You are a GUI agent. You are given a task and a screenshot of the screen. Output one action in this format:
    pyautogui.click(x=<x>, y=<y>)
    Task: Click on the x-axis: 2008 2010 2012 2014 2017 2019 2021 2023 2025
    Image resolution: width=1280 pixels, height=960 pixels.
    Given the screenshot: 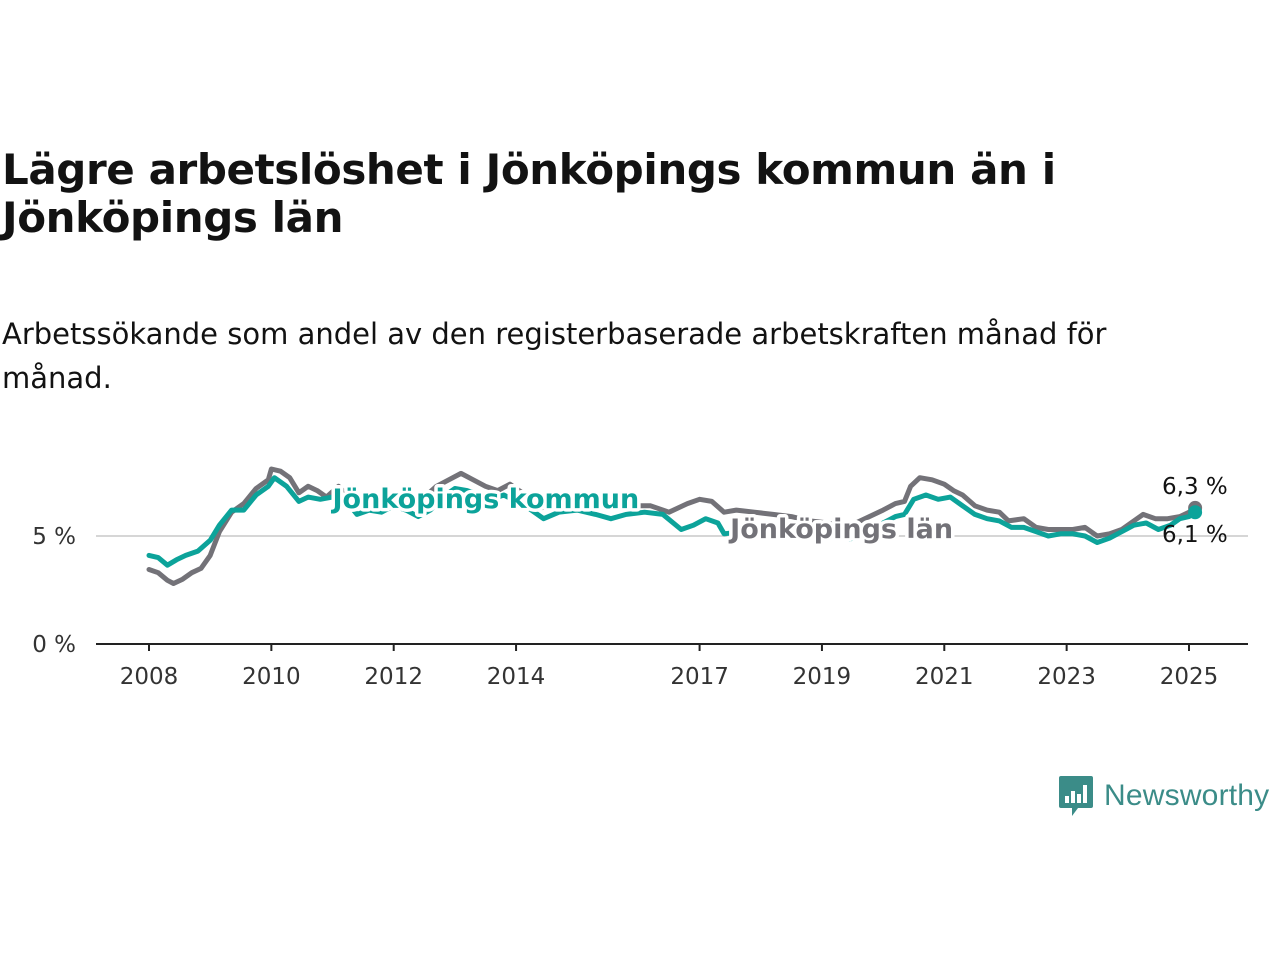 What is the action you would take?
    pyautogui.click(x=672, y=666)
    